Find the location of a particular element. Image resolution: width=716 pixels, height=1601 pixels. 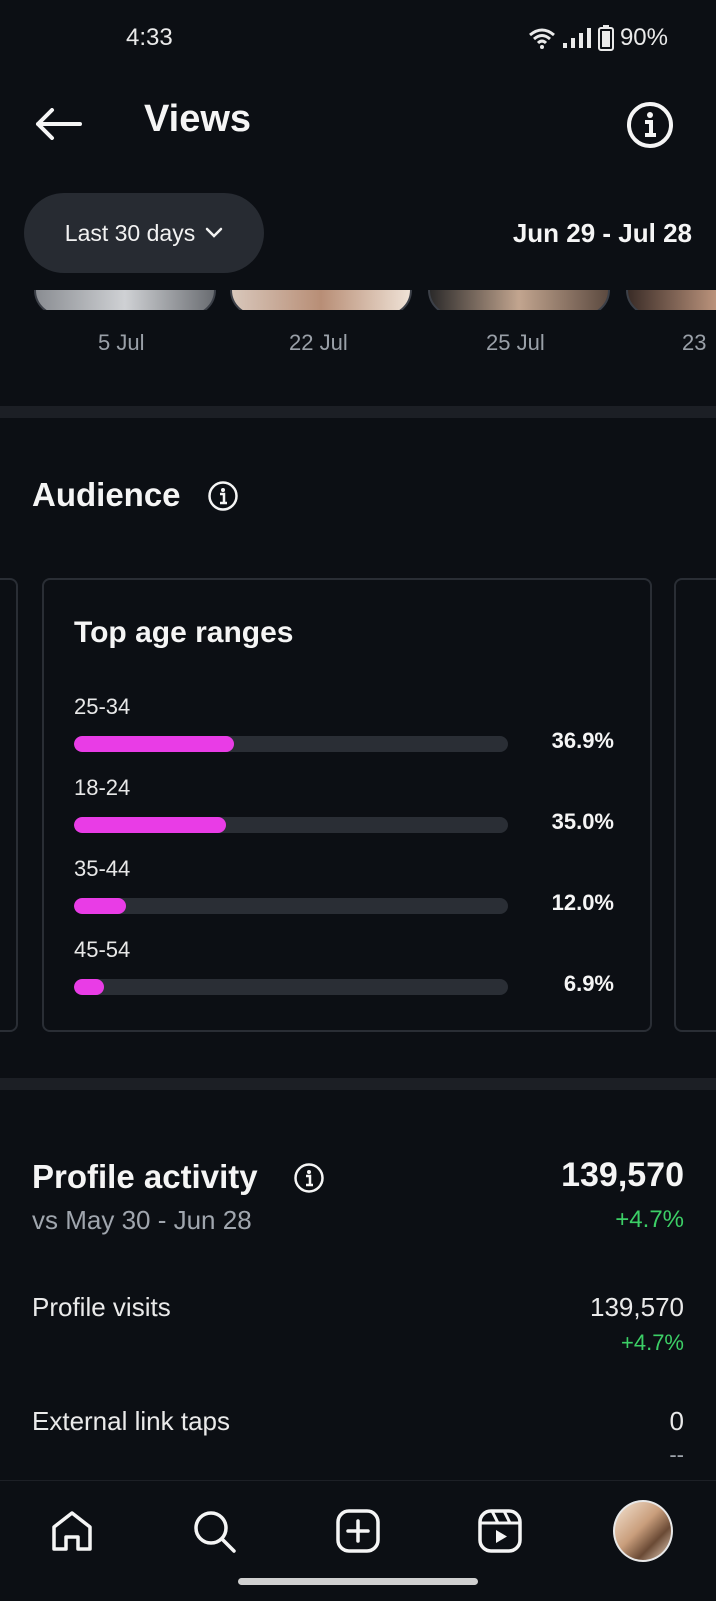

status-icons: 90% is located at coordinates (598, 38).